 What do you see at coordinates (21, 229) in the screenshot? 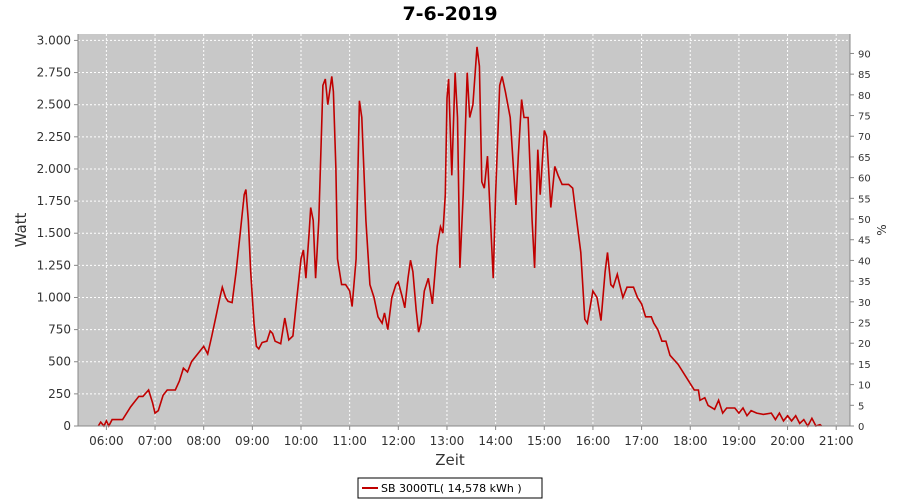
I see `y-axis-label: Watt` at bounding box center [21, 229].